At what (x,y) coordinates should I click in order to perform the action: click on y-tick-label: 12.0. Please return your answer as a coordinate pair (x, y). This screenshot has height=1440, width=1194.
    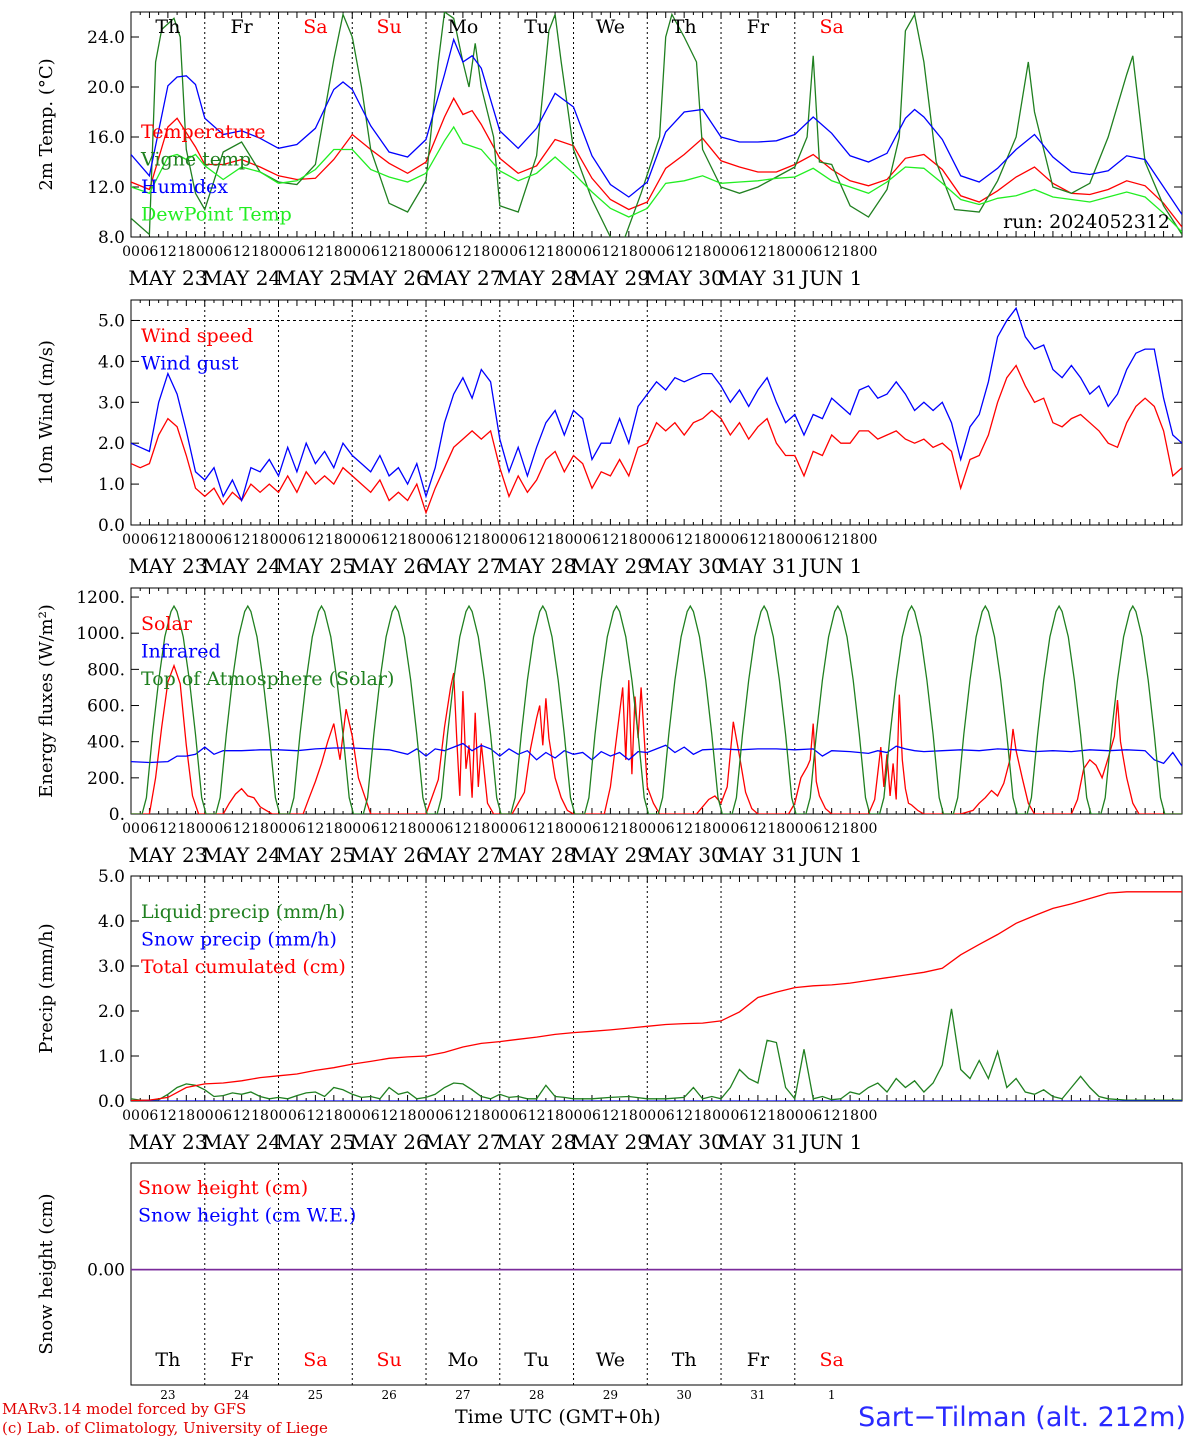
    Looking at the image, I should click on (106, 188).